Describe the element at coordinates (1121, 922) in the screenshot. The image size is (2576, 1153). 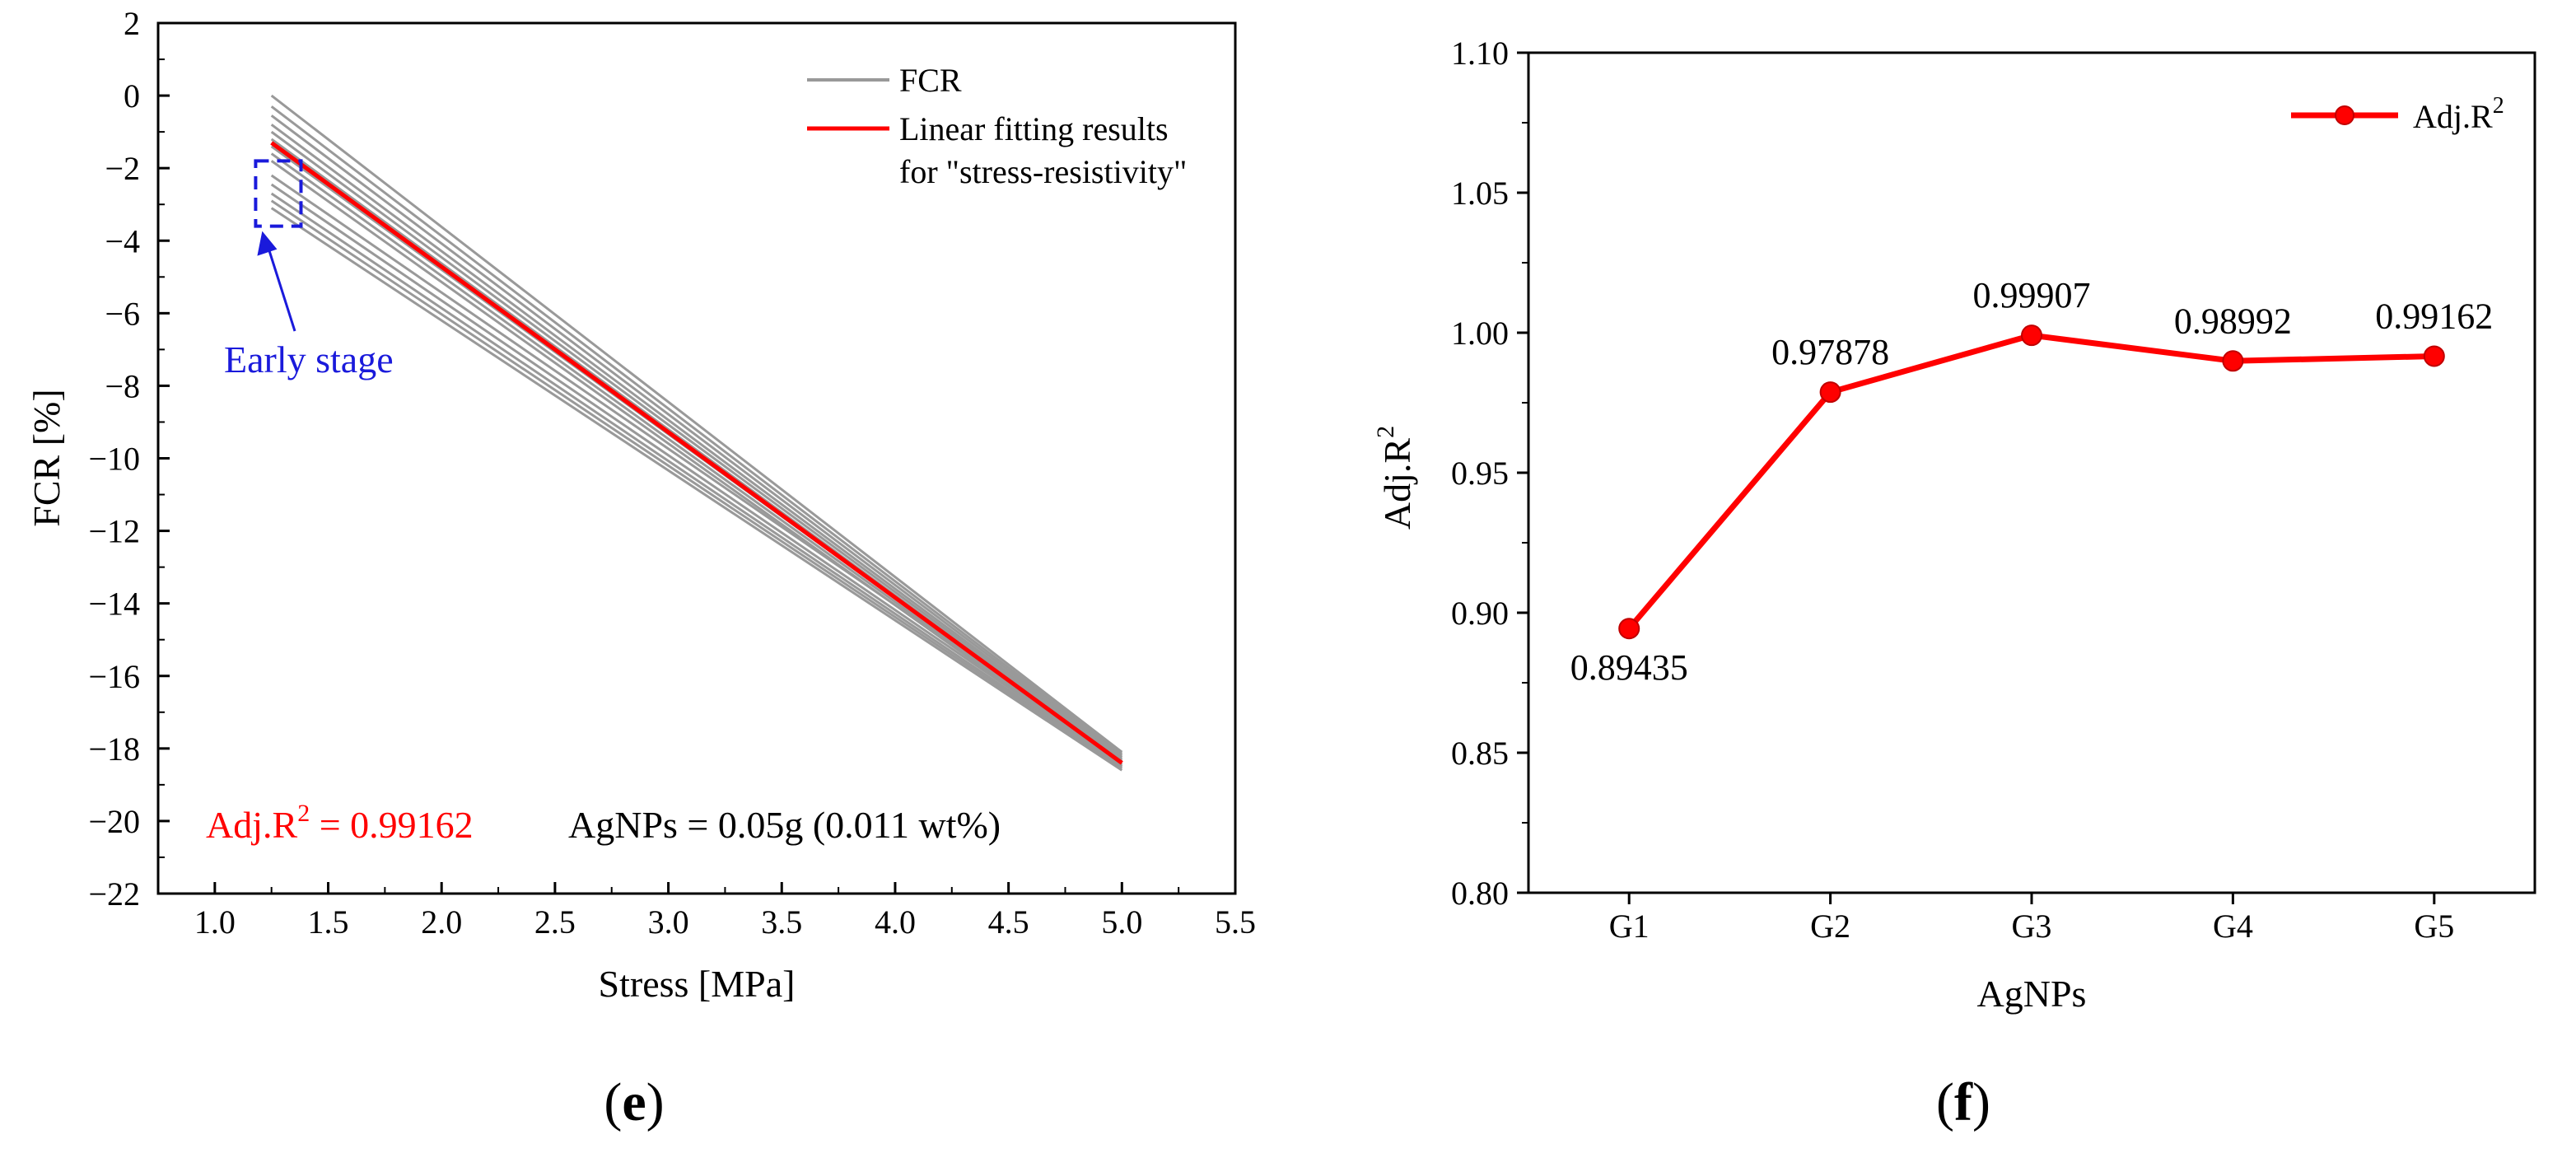
I see `x-tick-label: 5.0` at that location.